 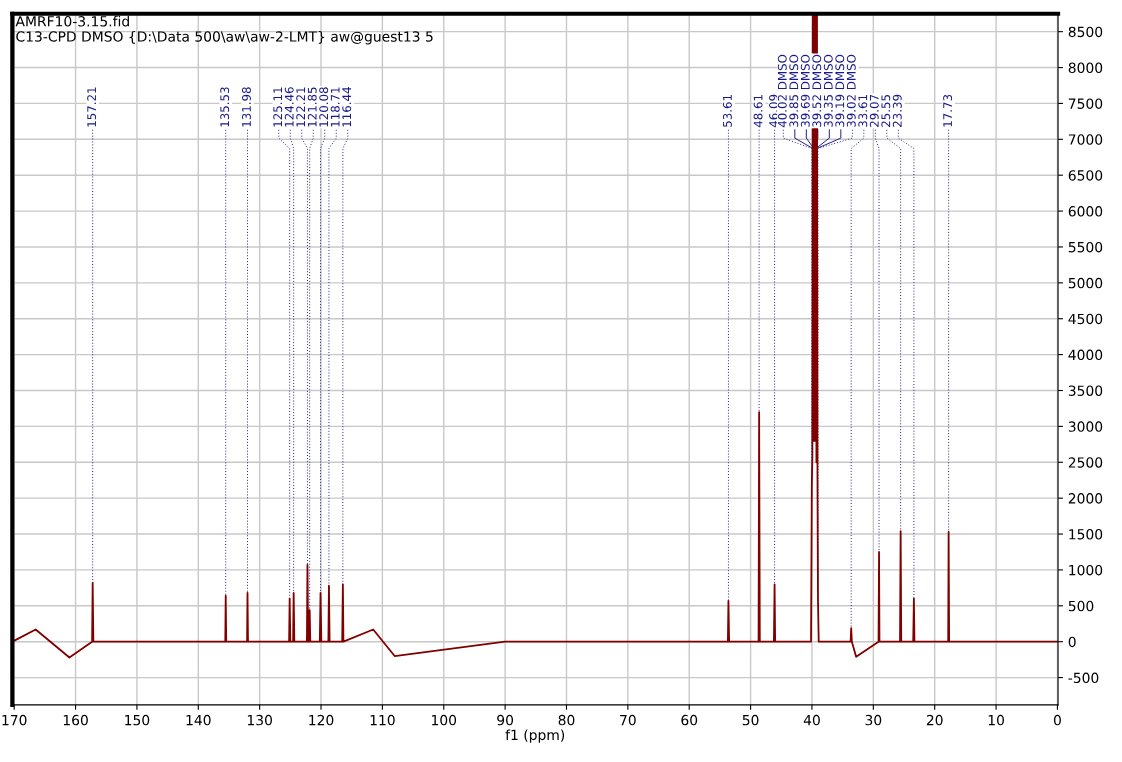 What do you see at coordinates (1085, 355) in the screenshot?
I see `y-tick-label: 4000` at bounding box center [1085, 355].